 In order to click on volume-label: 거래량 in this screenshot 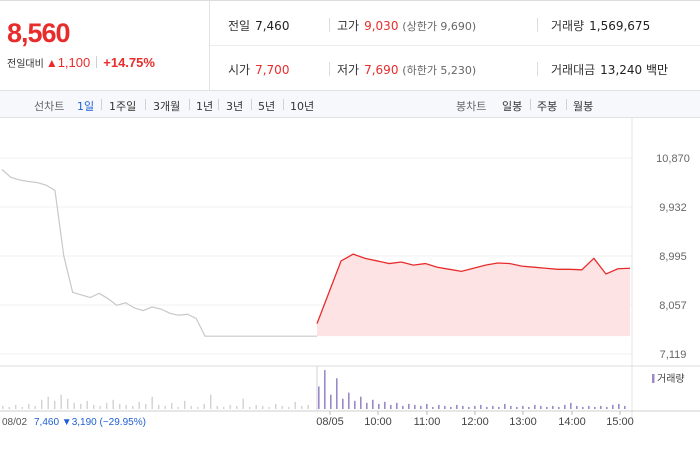, I will do `click(568, 26)`.